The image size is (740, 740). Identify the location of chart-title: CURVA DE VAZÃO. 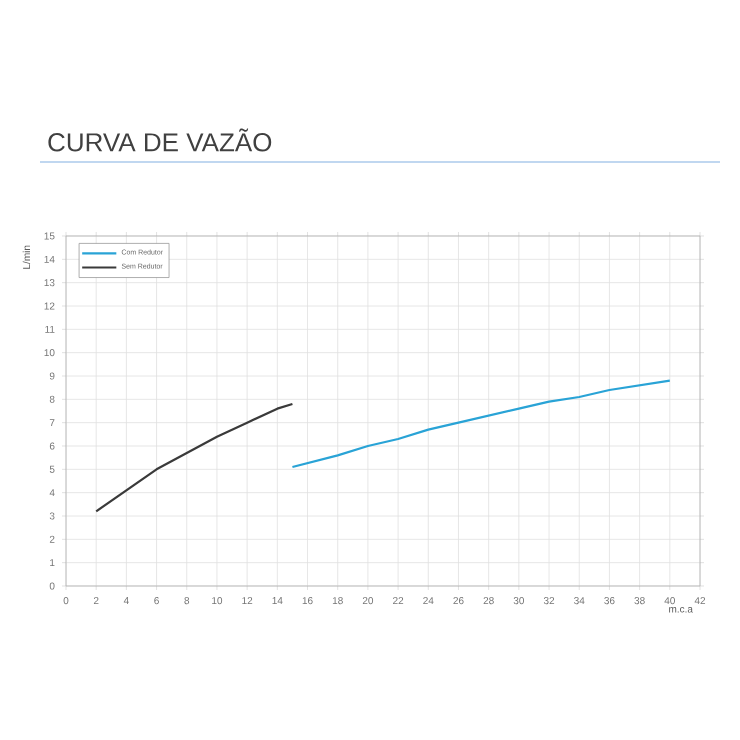
(160, 140).